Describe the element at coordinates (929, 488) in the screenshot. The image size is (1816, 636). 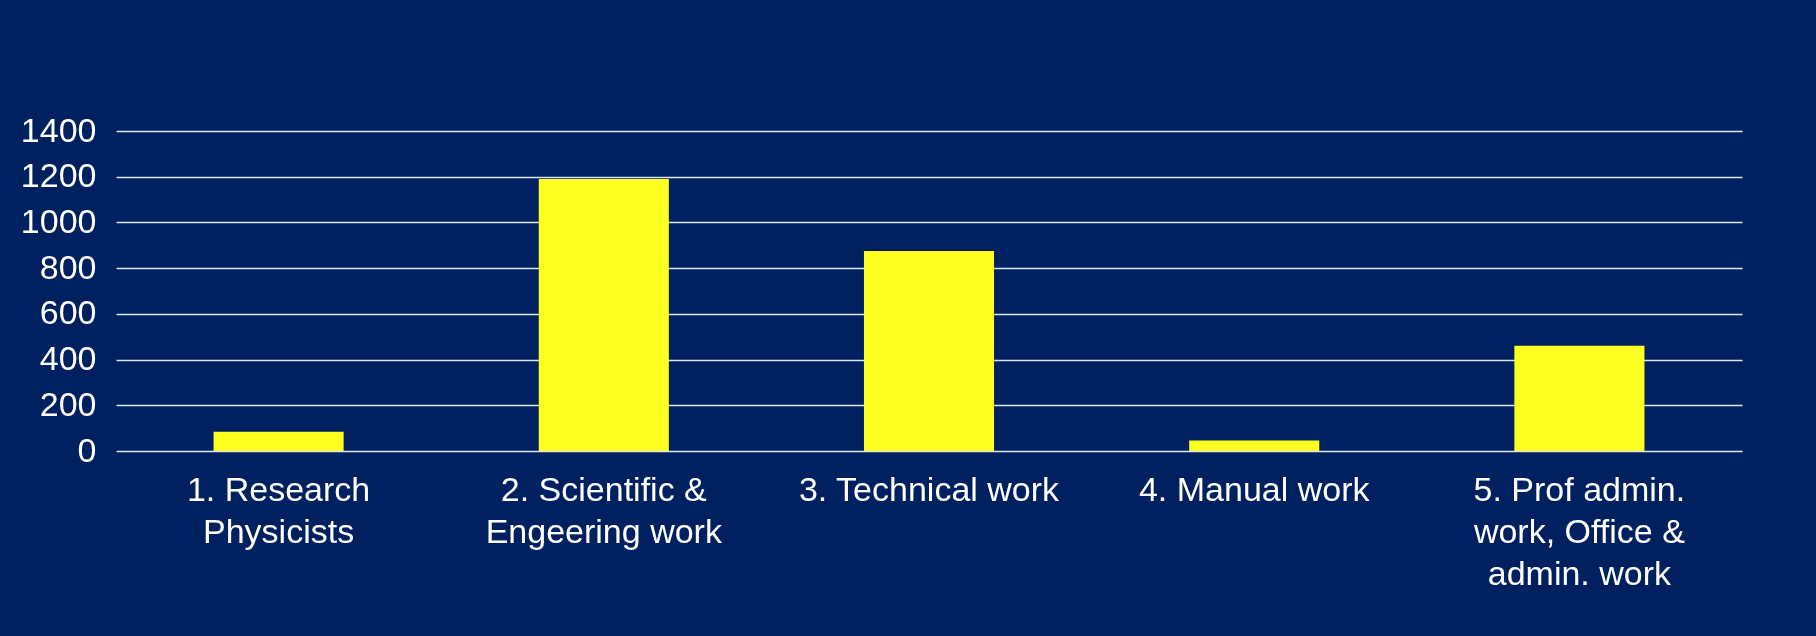
I see `x-tick-label: 3. Technical work` at that location.